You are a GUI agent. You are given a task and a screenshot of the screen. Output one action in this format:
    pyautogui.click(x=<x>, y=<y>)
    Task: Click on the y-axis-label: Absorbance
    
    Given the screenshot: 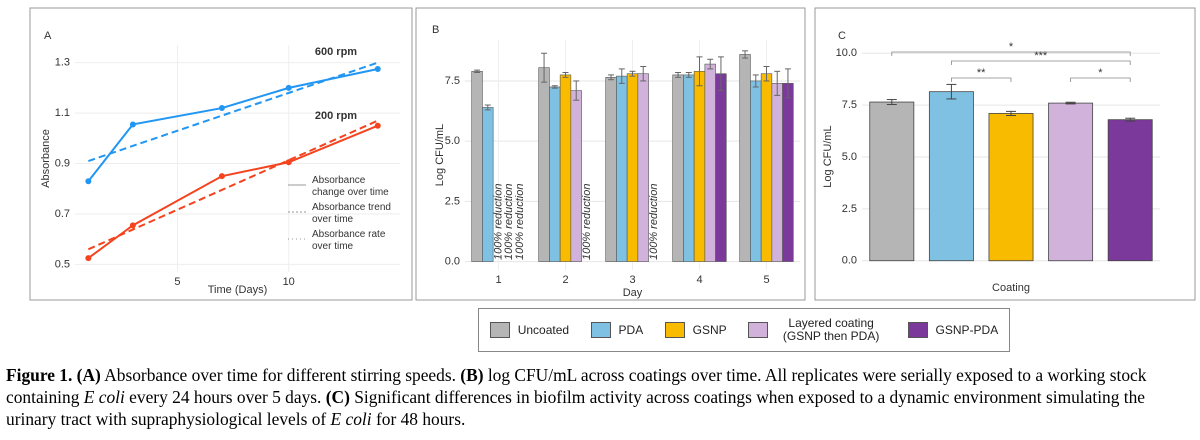 What is the action you would take?
    pyautogui.click(x=46, y=158)
    